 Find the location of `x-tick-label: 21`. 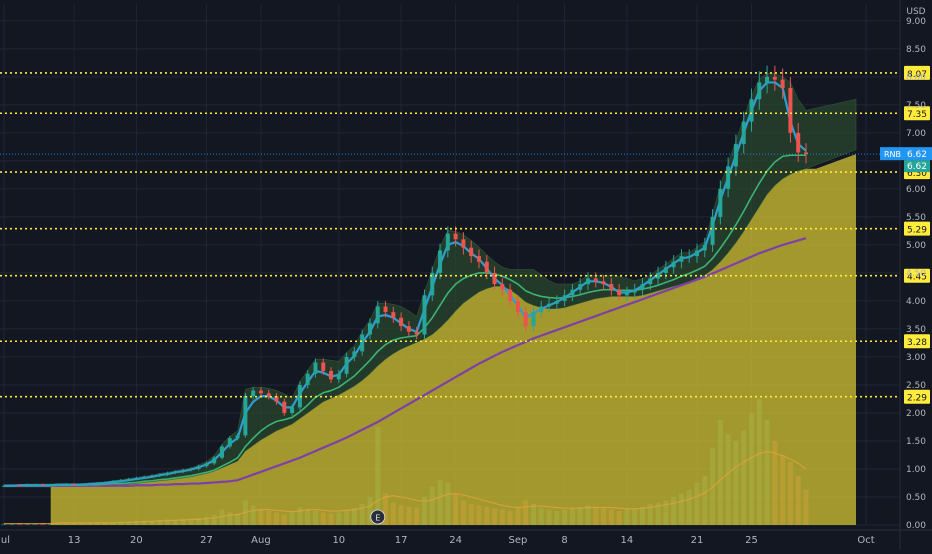

x-tick-label: 21 is located at coordinates (697, 540).